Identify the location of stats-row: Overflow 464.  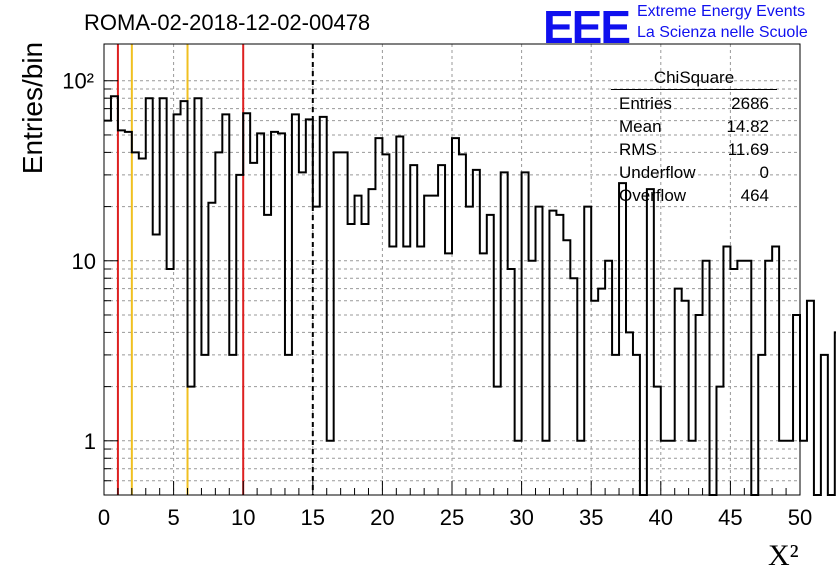
(694, 195).